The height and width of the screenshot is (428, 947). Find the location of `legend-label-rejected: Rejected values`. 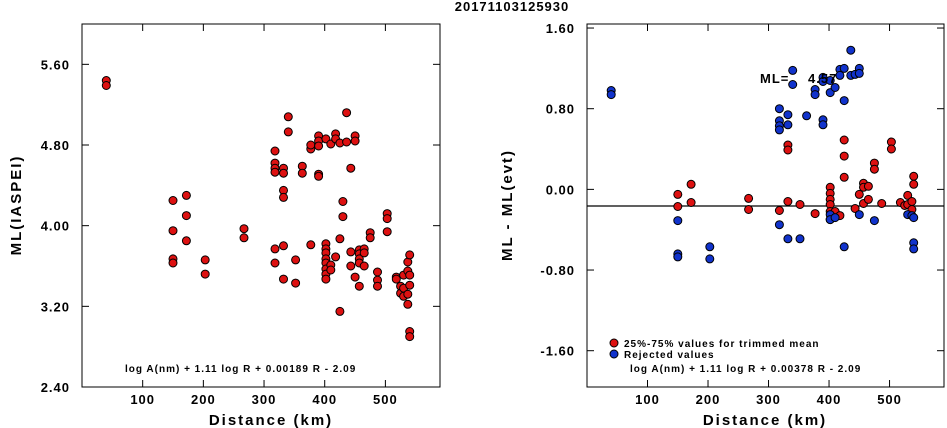

legend-label-rejected: Rejected values is located at coordinates (669, 355).